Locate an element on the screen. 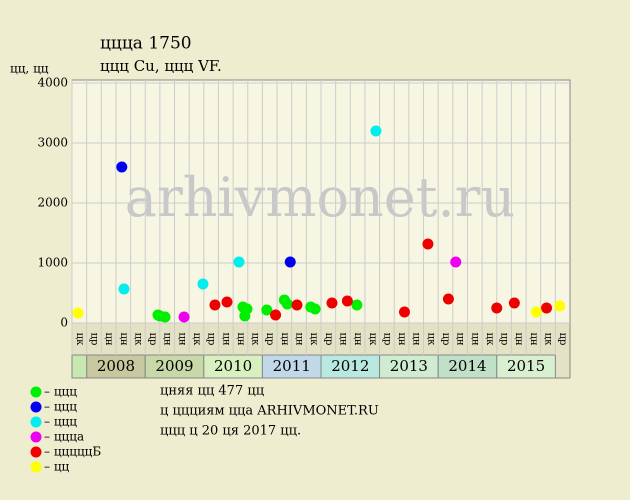 The image size is (630, 500). y-axis-label: цц, цц is located at coordinates (29, 69).